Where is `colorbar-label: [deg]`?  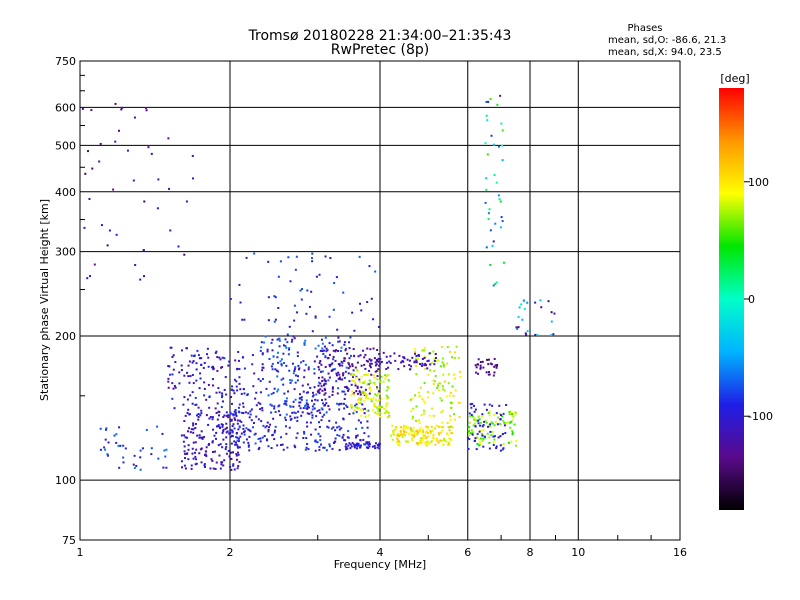 colorbar-label: [deg] is located at coordinates (734, 78).